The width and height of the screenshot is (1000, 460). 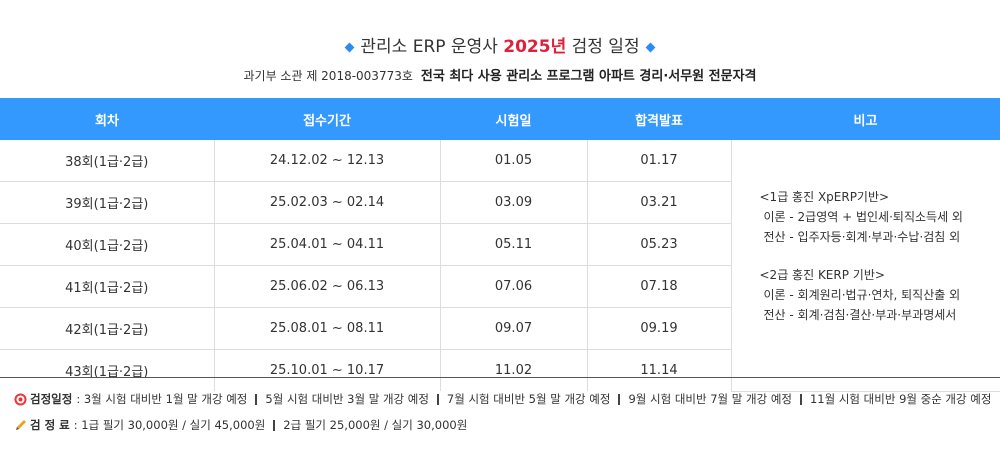 What do you see at coordinates (659, 286) in the screenshot?
I see `cell: 07.18` at bounding box center [659, 286].